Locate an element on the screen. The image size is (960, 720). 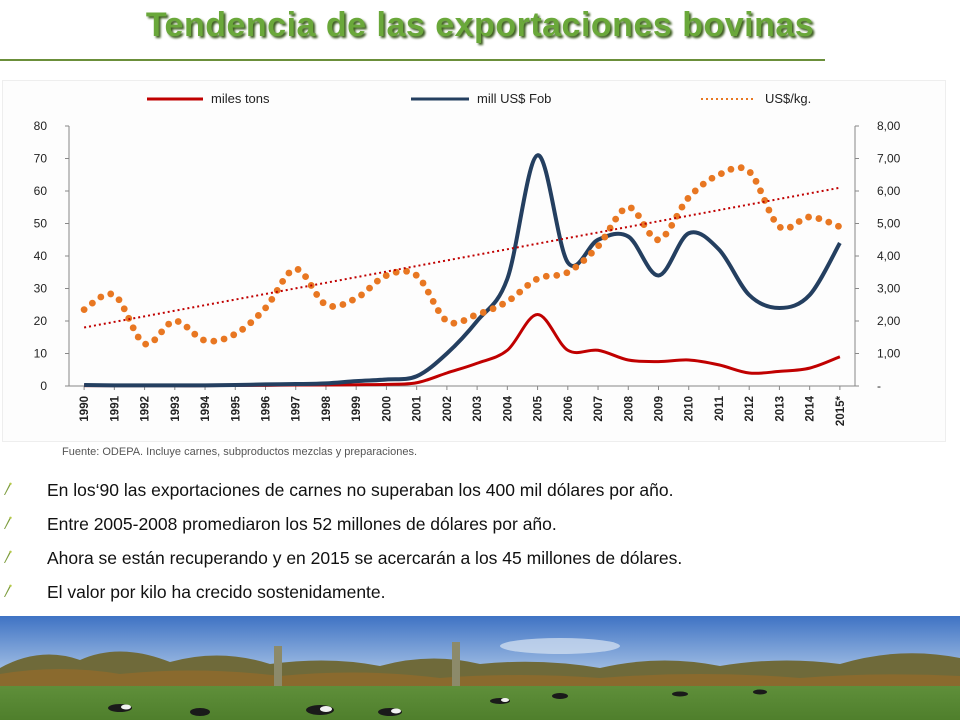
y-right-tick-label: 7,00 is located at coordinates (889, 159).